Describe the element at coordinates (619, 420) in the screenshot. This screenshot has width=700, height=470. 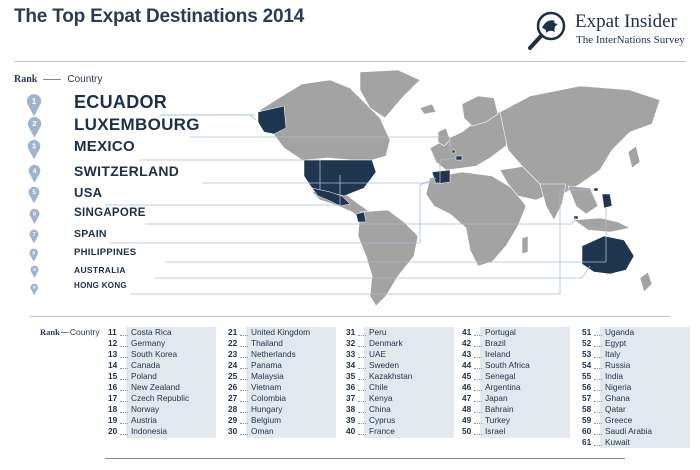
I see `rank-country: Greece` at that location.